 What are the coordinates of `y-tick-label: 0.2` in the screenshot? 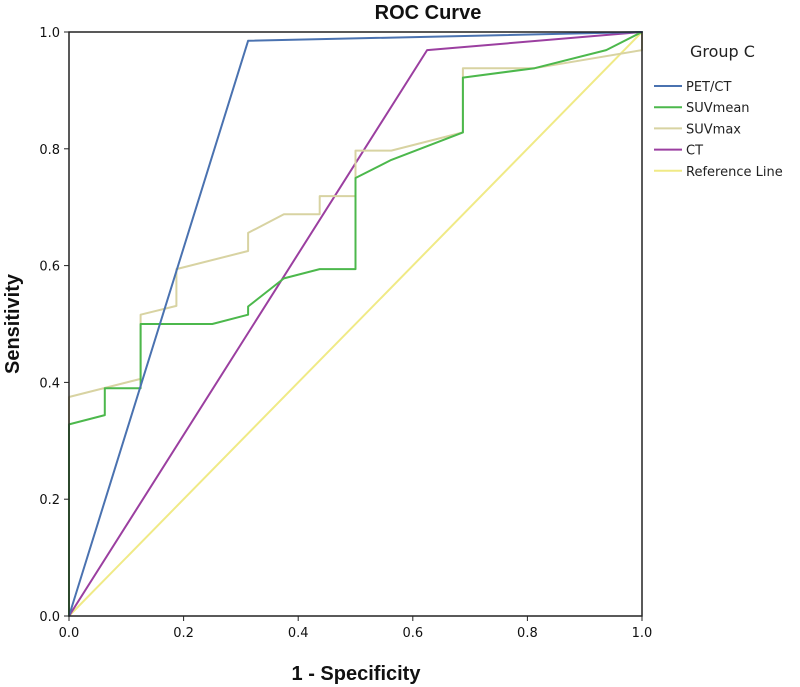 It's located at (49, 500).